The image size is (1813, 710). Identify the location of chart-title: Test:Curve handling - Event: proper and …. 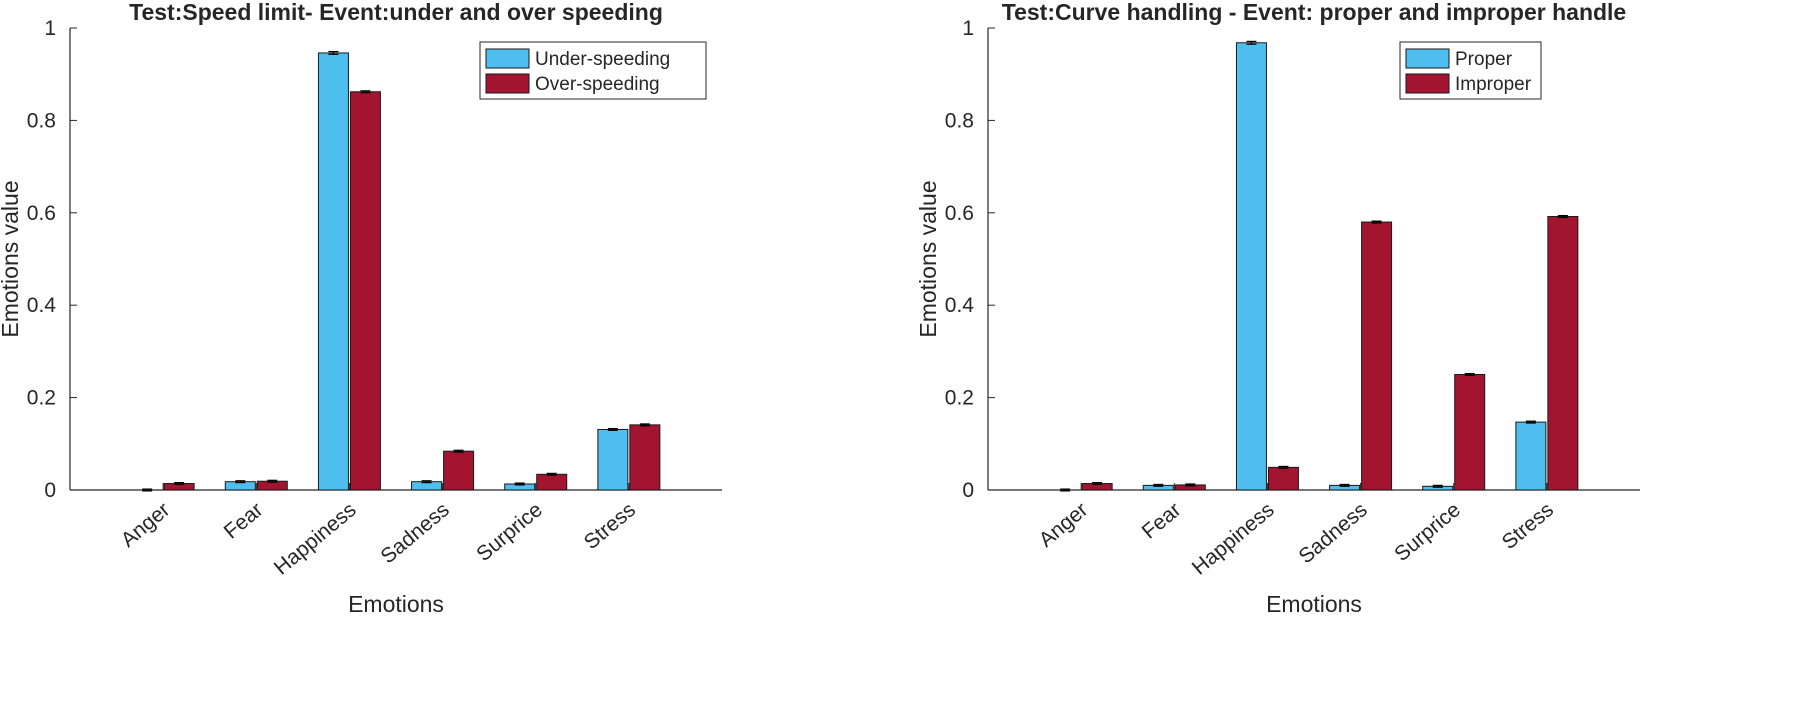
(1314, 12).